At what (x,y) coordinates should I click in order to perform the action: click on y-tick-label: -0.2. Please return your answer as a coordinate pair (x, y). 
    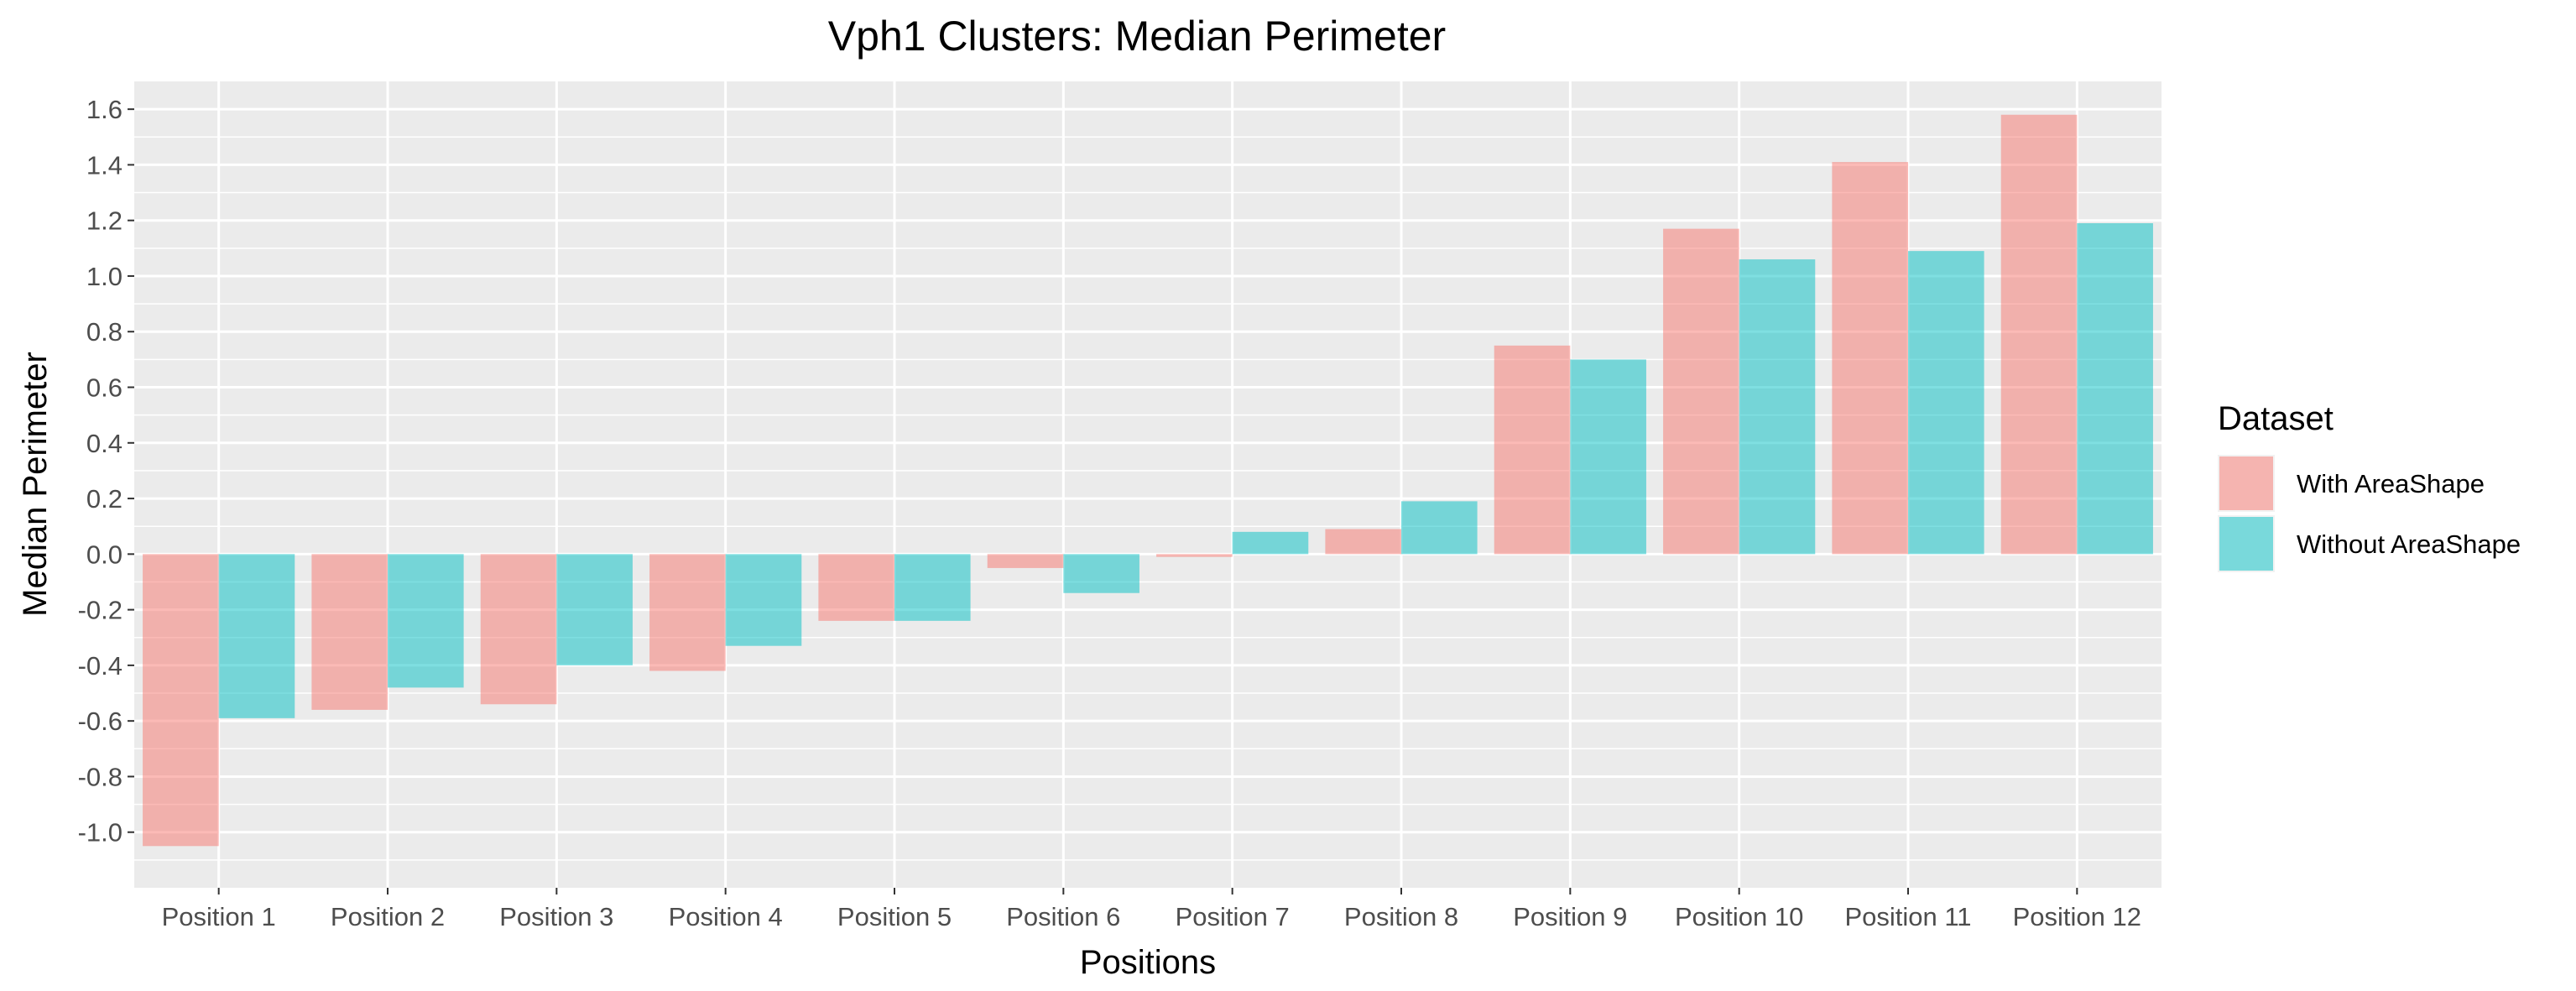
    Looking at the image, I should click on (100, 611).